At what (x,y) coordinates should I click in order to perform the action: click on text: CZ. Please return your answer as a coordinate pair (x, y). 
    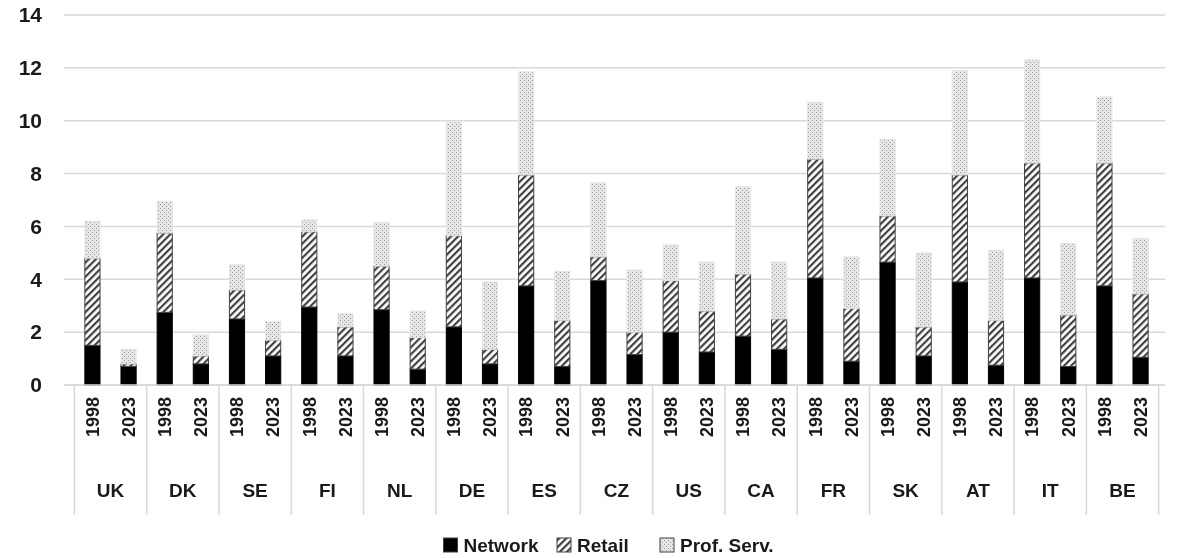
    Looking at the image, I should click on (616, 490).